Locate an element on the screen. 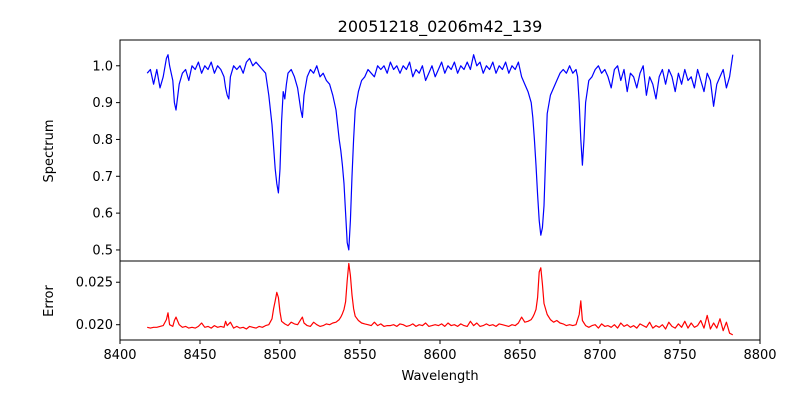  error-series-line is located at coordinates (440, 299).